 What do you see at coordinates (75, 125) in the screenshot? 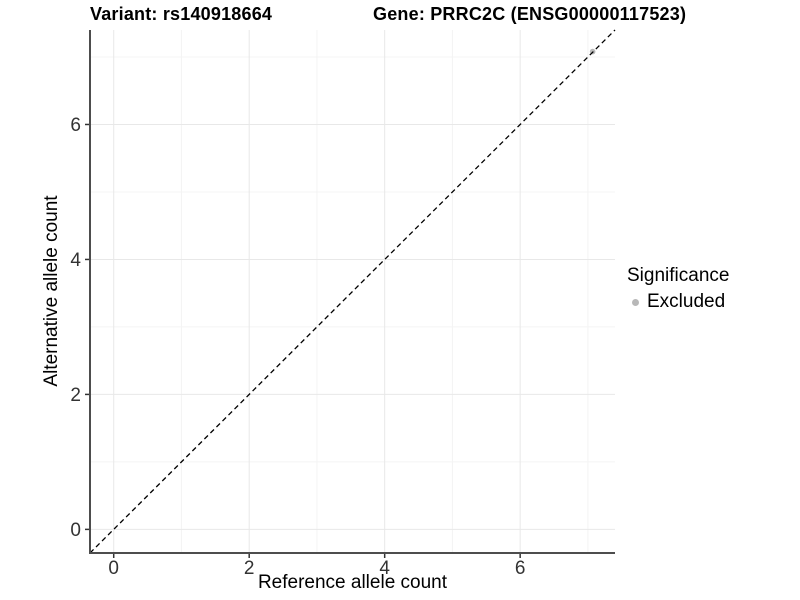
I see `y-tick-label: 6` at bounding box center [75, 125].